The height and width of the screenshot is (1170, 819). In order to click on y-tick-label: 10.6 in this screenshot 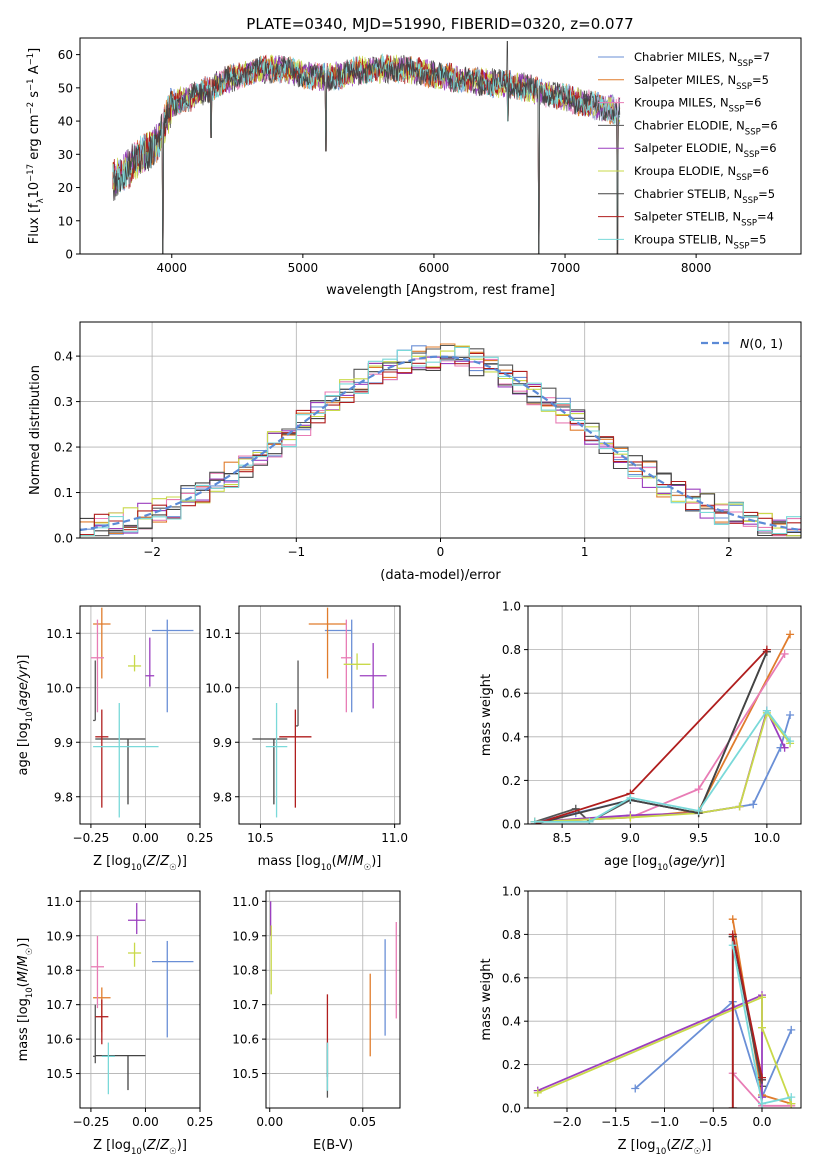, I will do `click(245, 1040)`.